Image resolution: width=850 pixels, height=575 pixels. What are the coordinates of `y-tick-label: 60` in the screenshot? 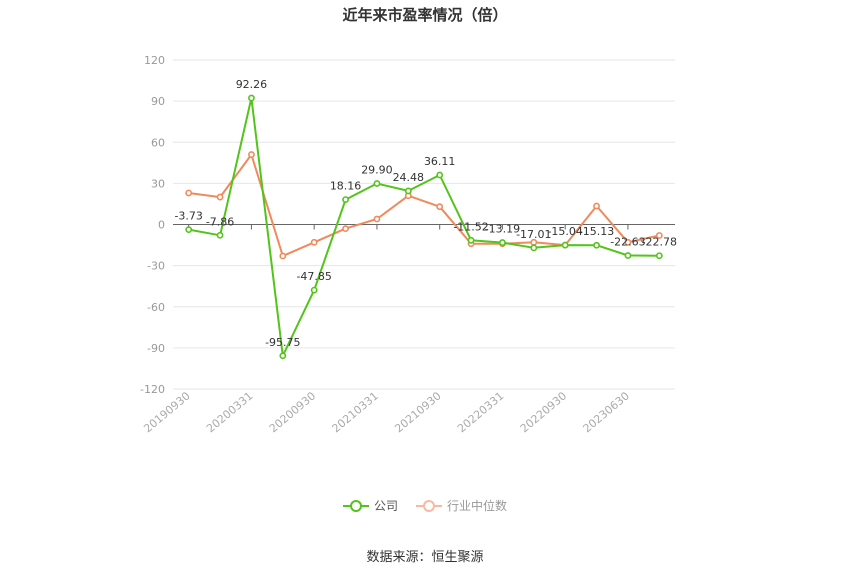 It's located at (158, 142).